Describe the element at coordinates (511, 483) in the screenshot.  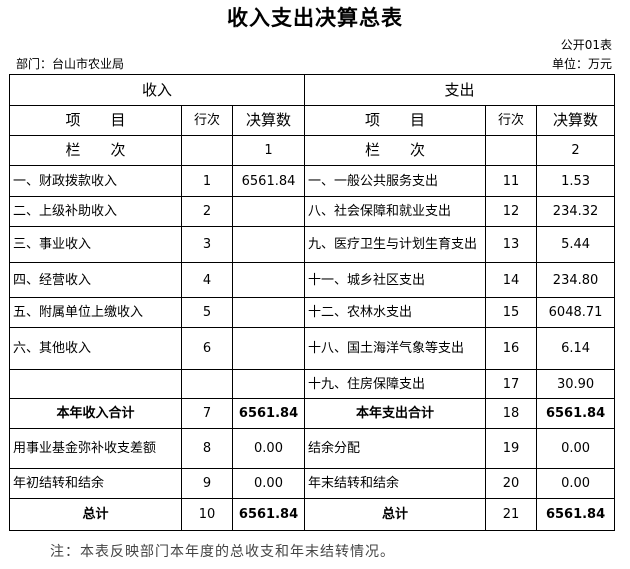
I see `expense-row-no: 20` at that location.